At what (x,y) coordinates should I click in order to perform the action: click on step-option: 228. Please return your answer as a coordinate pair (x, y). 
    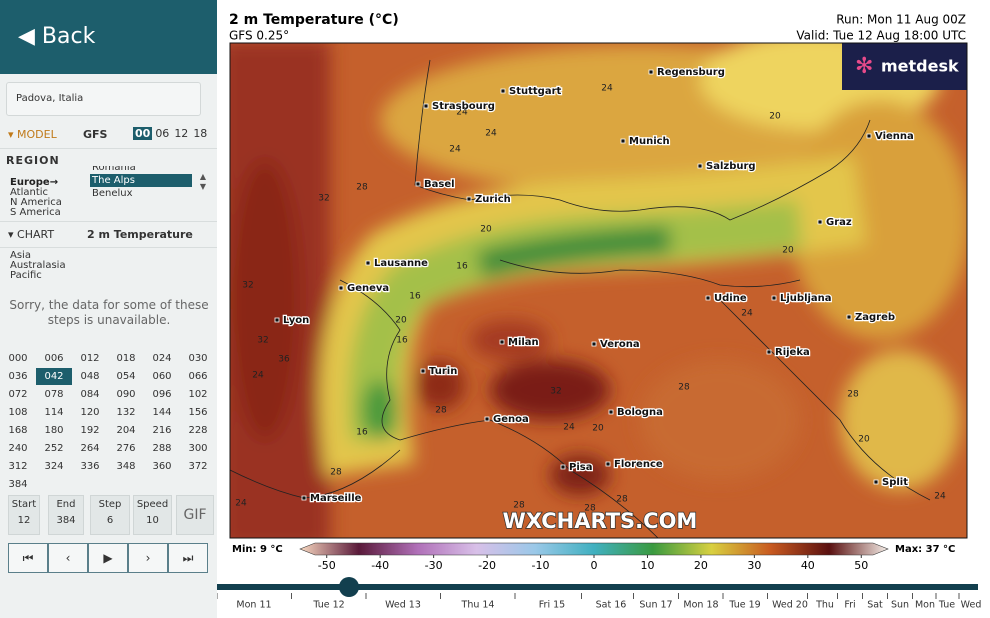
    Looking at the image, I should click on (198, 430).